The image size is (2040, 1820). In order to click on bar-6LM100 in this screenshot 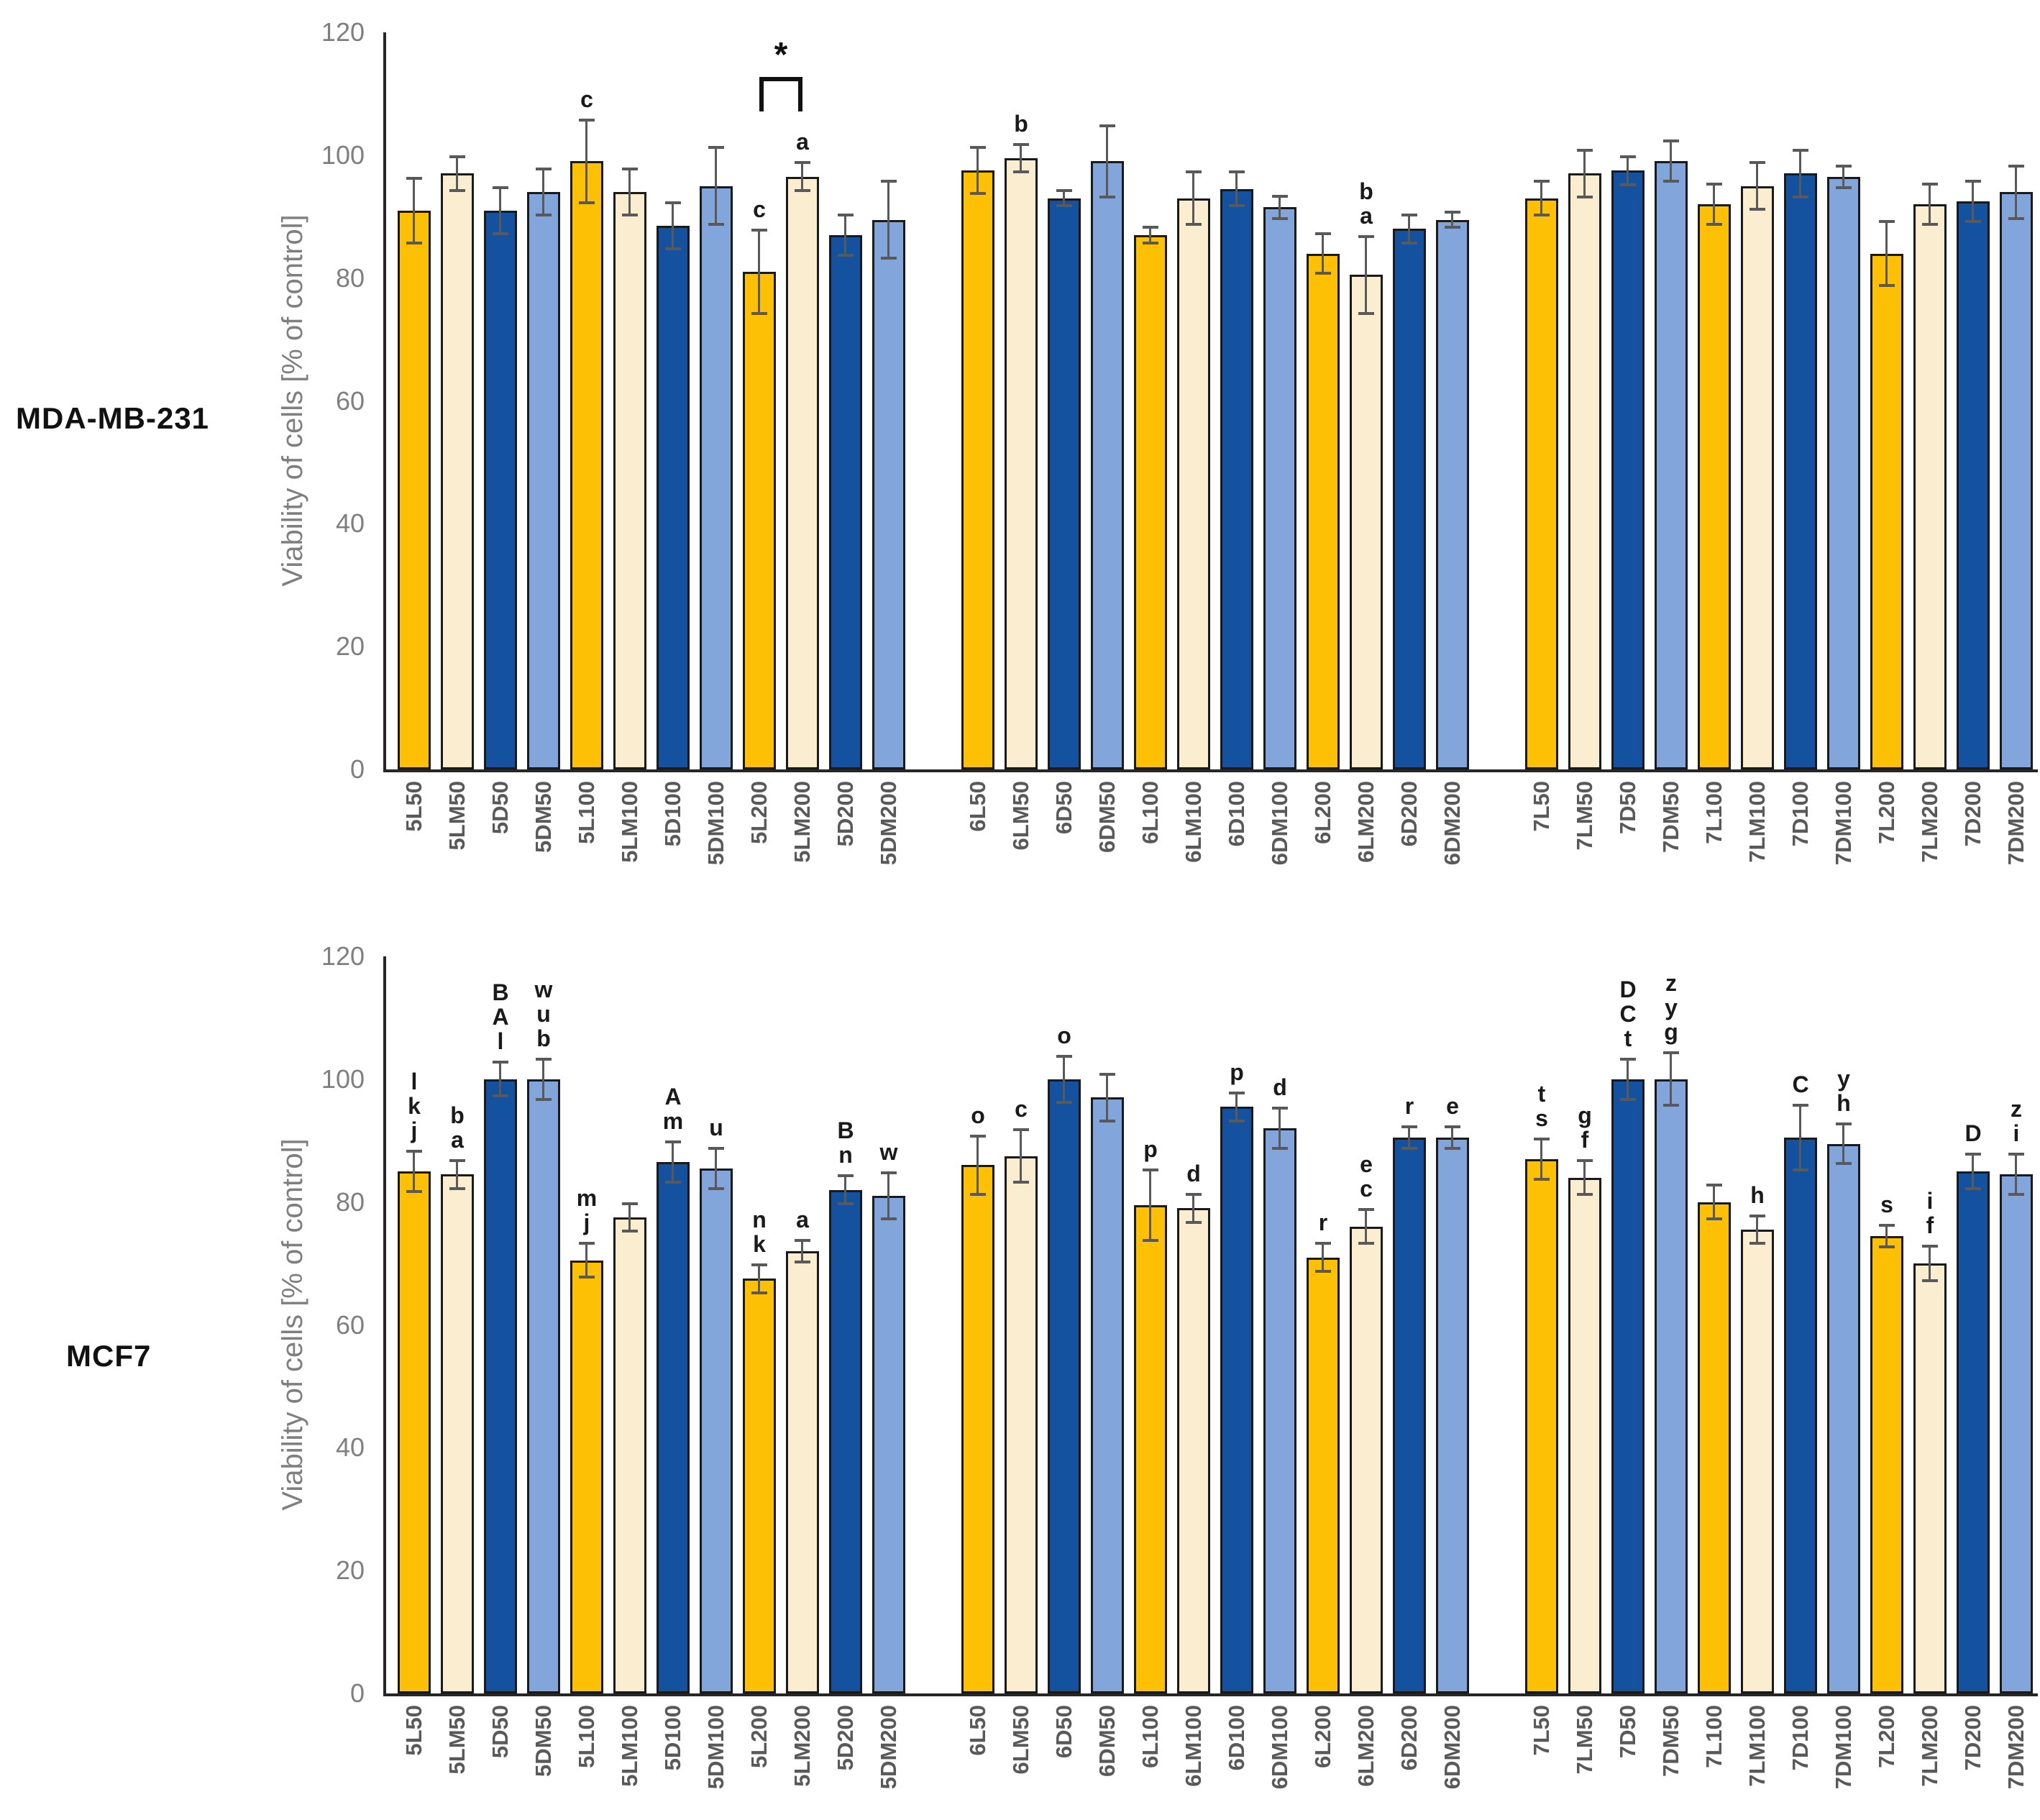, I will do `click(1193, 483)`.